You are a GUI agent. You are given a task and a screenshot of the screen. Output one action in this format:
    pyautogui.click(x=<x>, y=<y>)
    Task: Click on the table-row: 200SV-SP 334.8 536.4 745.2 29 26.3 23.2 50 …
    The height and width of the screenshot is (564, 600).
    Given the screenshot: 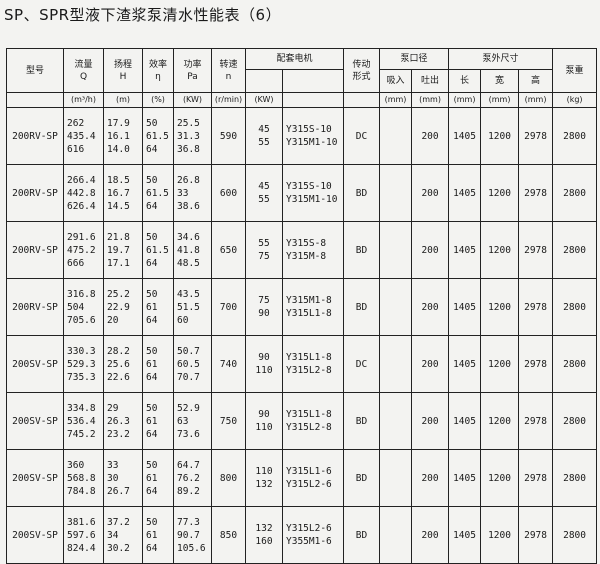 What is the action you would take?
    pyautogui.click(x=302, y=421)
    